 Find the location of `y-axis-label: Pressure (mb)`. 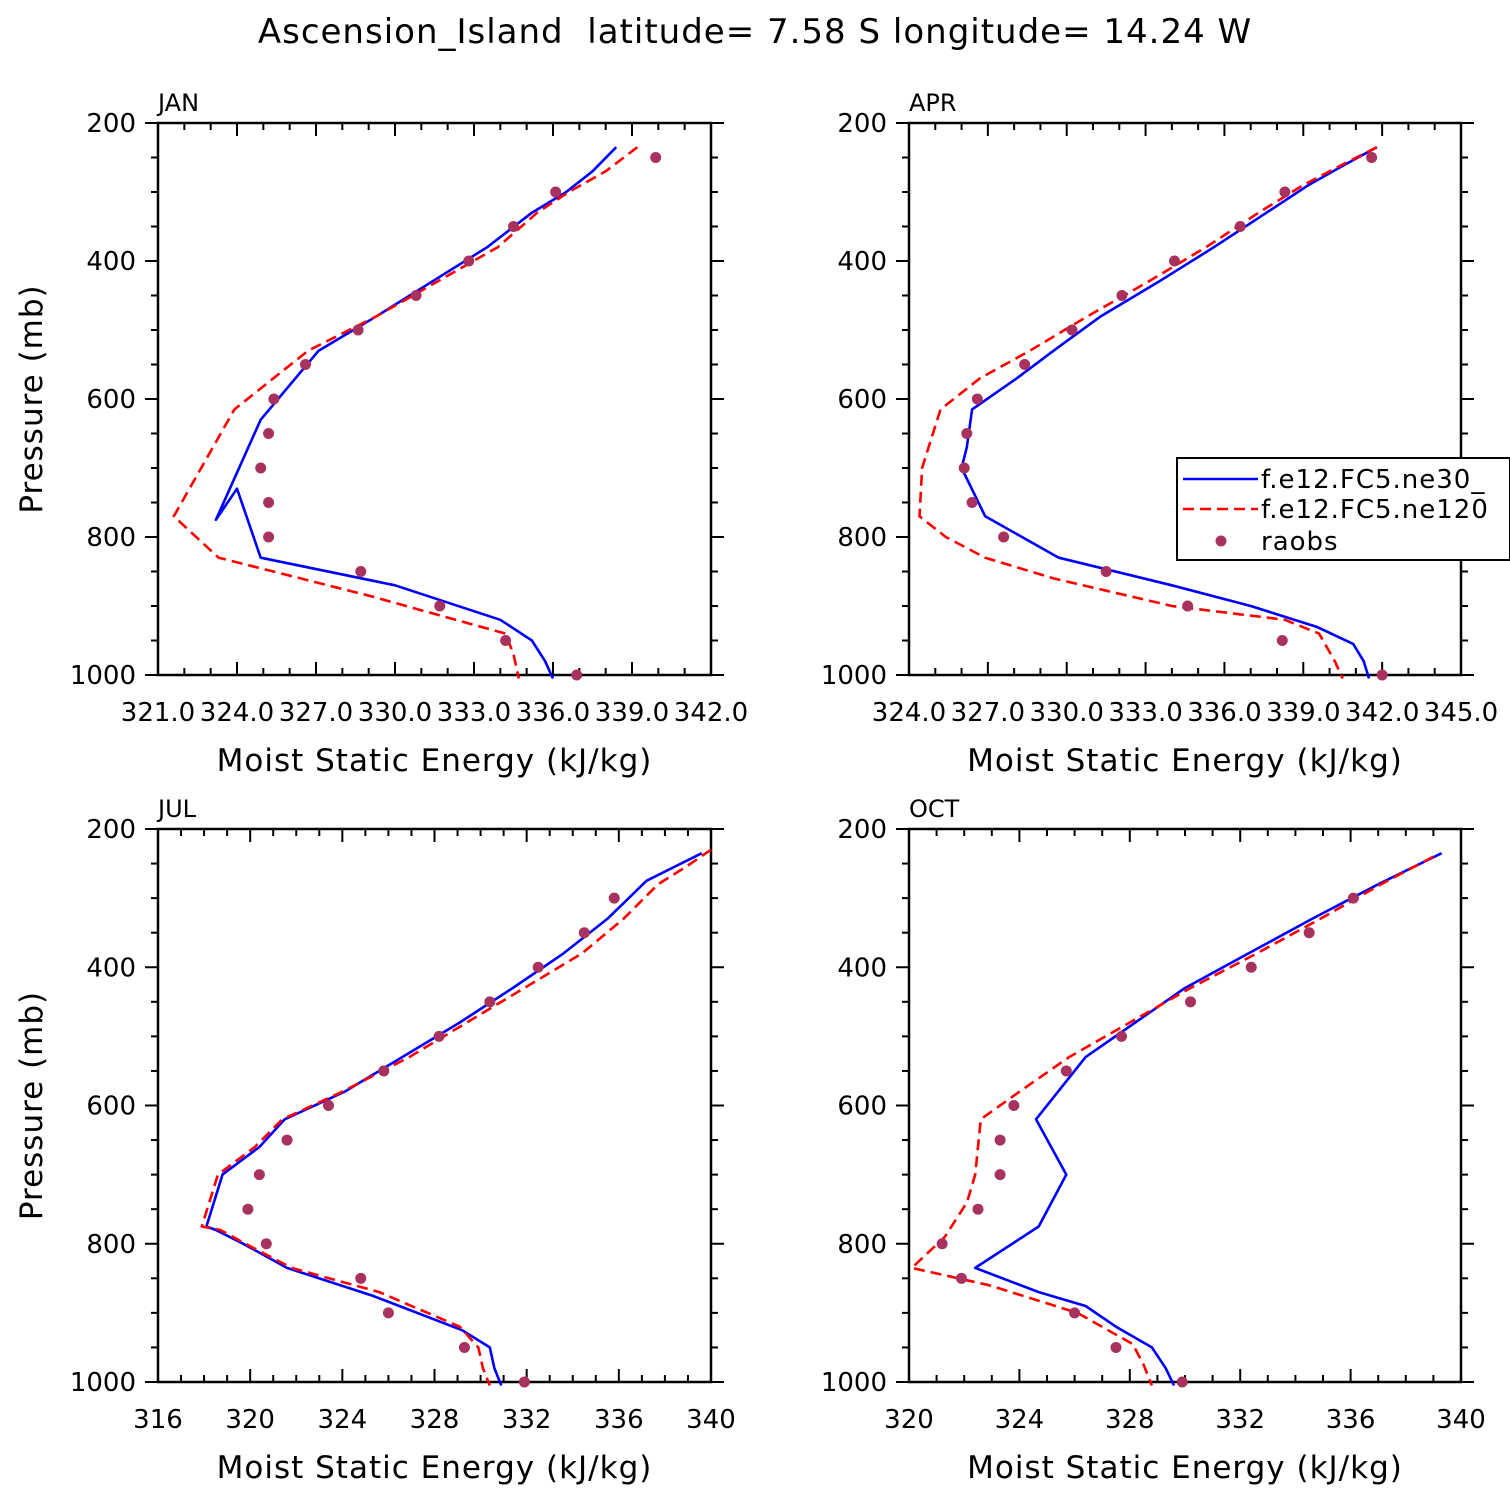

y-axis-label: Pressure (mb) is located at coordinates (32, 398).